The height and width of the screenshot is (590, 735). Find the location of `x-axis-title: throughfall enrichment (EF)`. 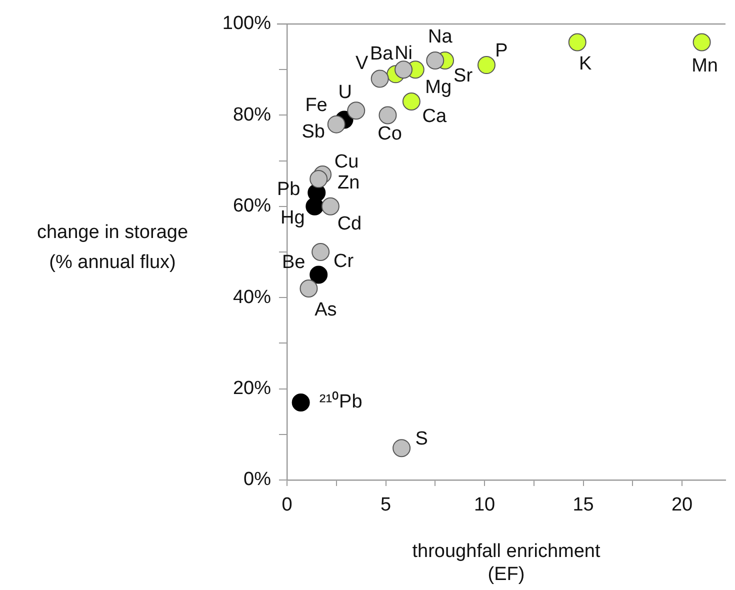

x-axis-title: throughfall enrichment (EF) is located at coordinates (506, 563).